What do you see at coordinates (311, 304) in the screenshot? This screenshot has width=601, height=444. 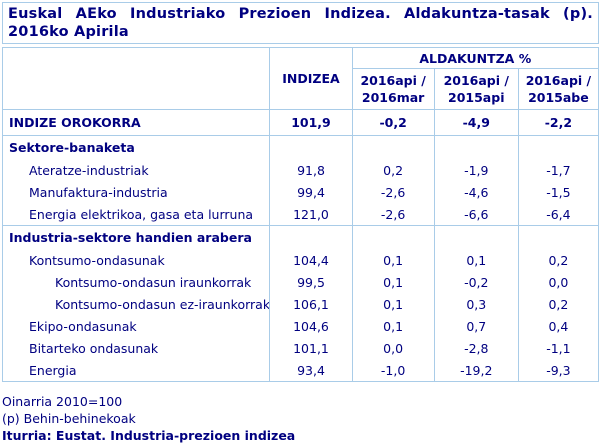 I see `row-value: 106,1` at bounding box center [311, 304].